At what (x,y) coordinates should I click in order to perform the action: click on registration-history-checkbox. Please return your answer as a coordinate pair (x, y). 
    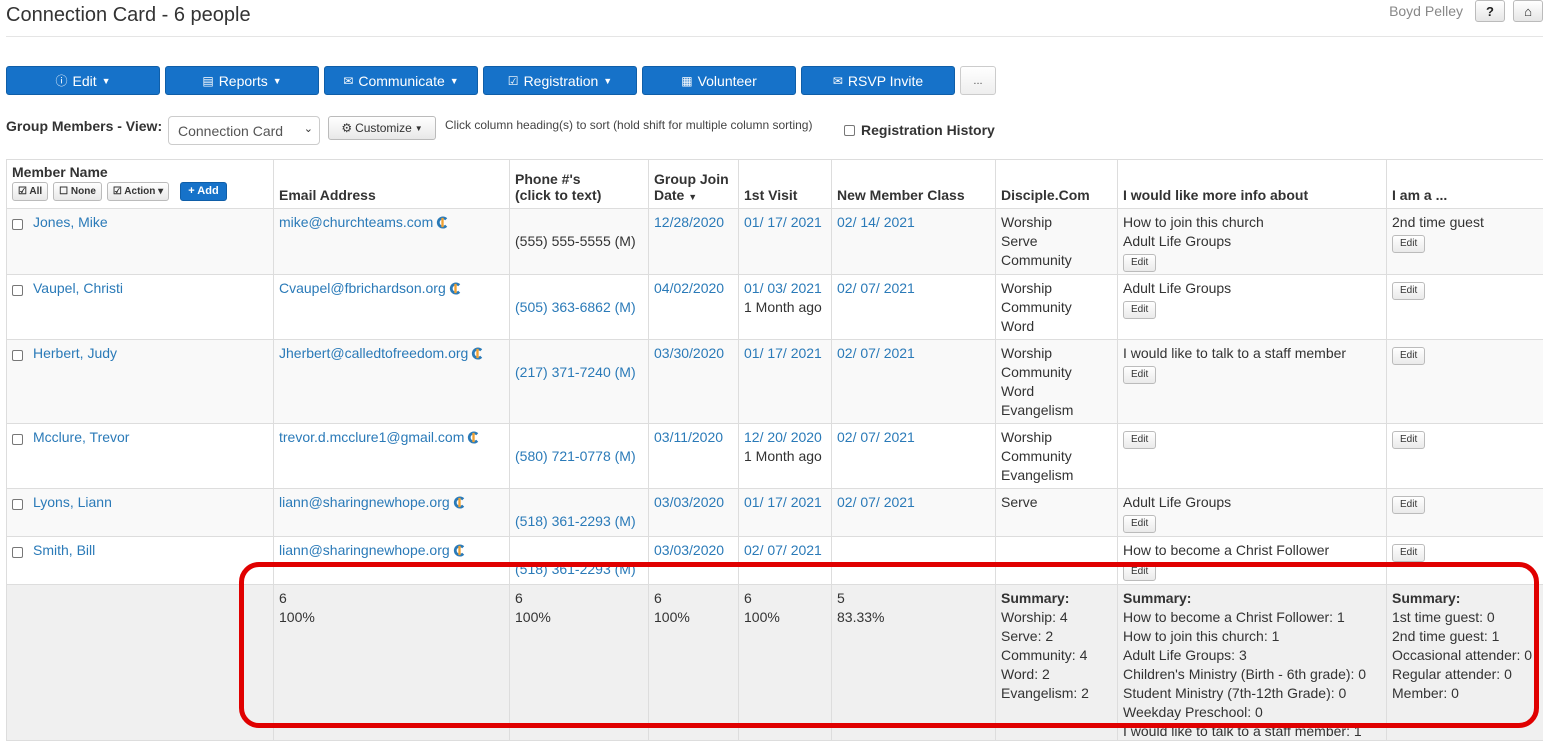
    Looking at the image, I should click on (849, 130).